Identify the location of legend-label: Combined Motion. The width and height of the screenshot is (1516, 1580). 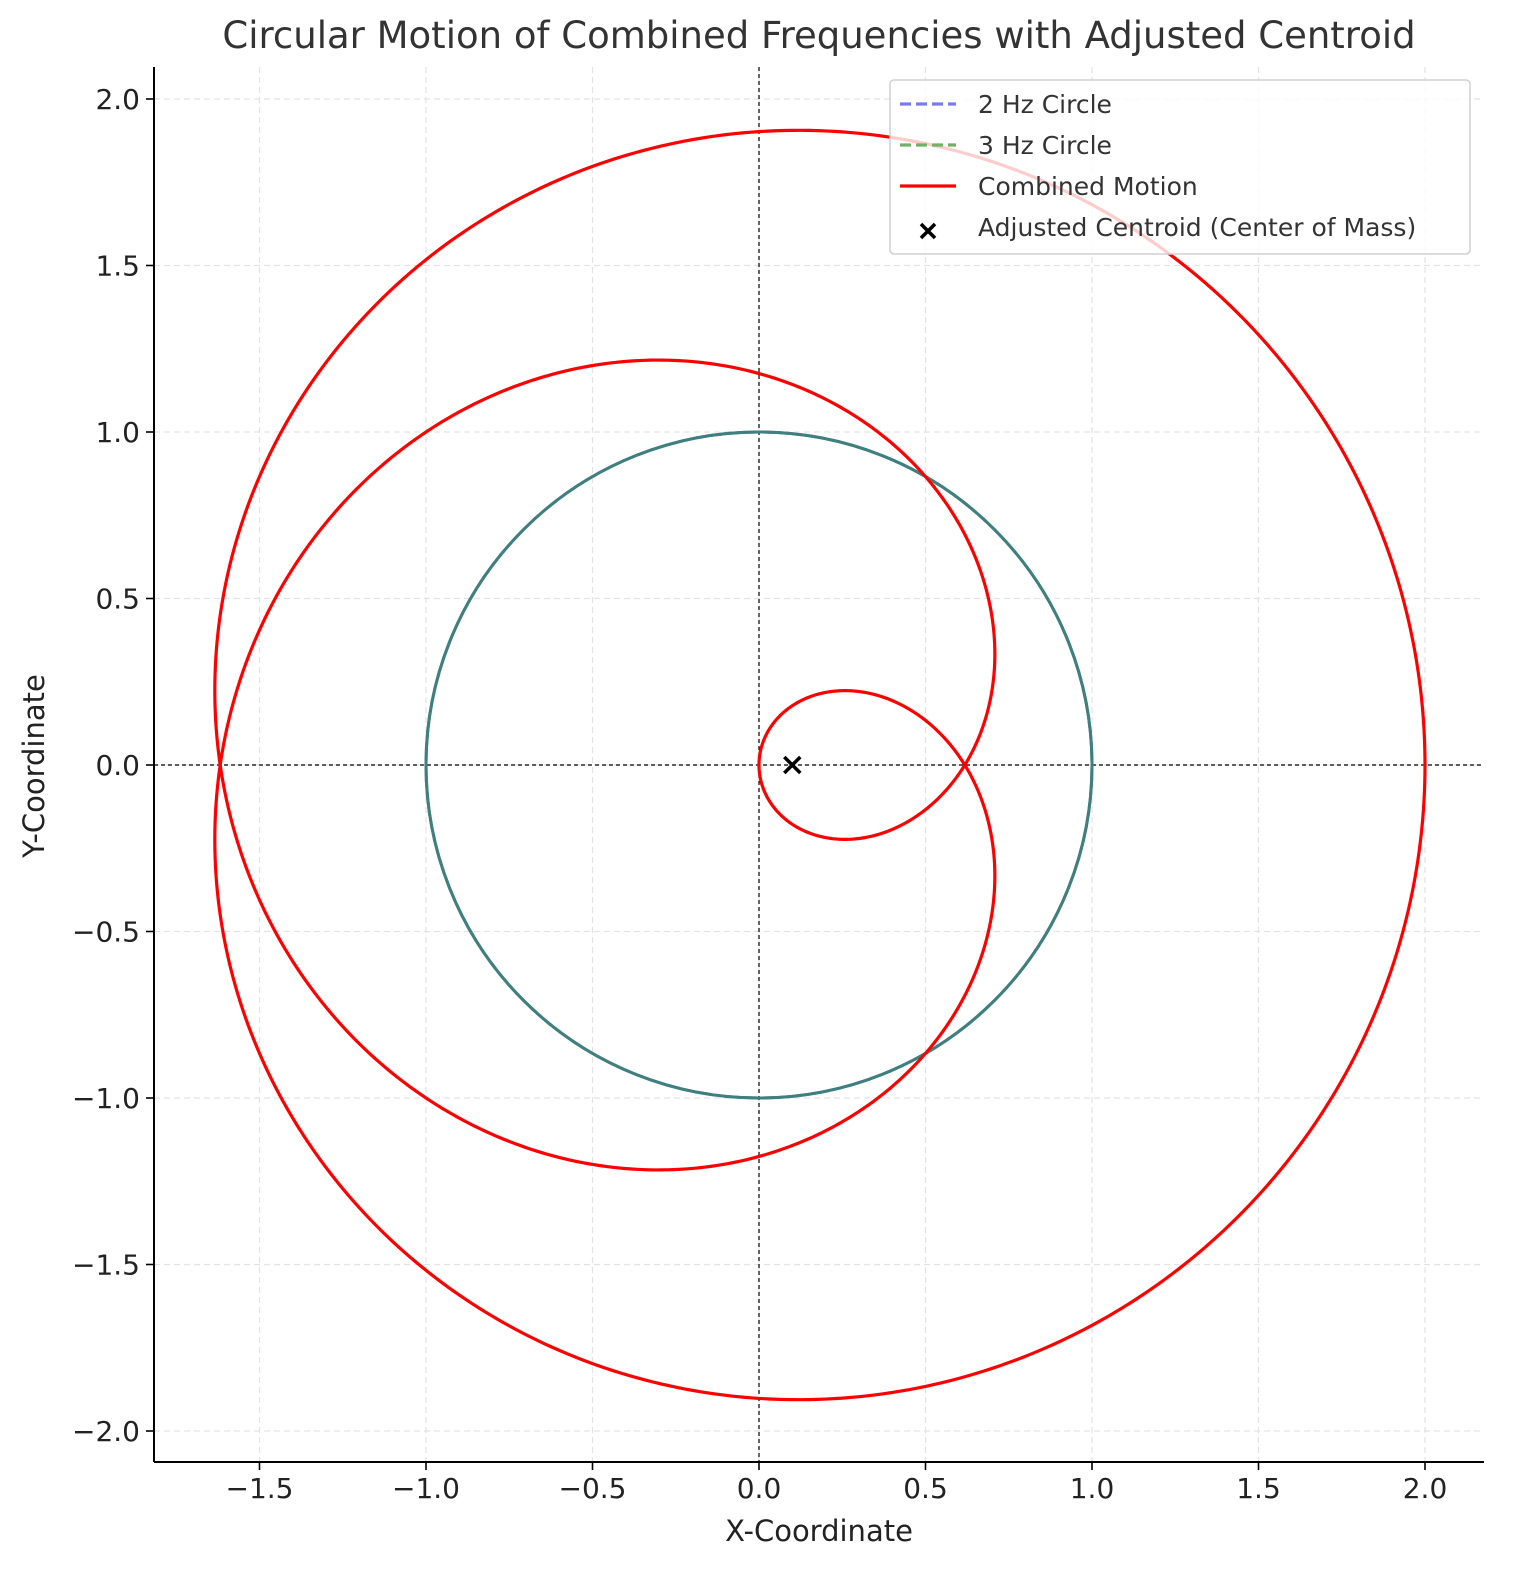
(1088, 186).